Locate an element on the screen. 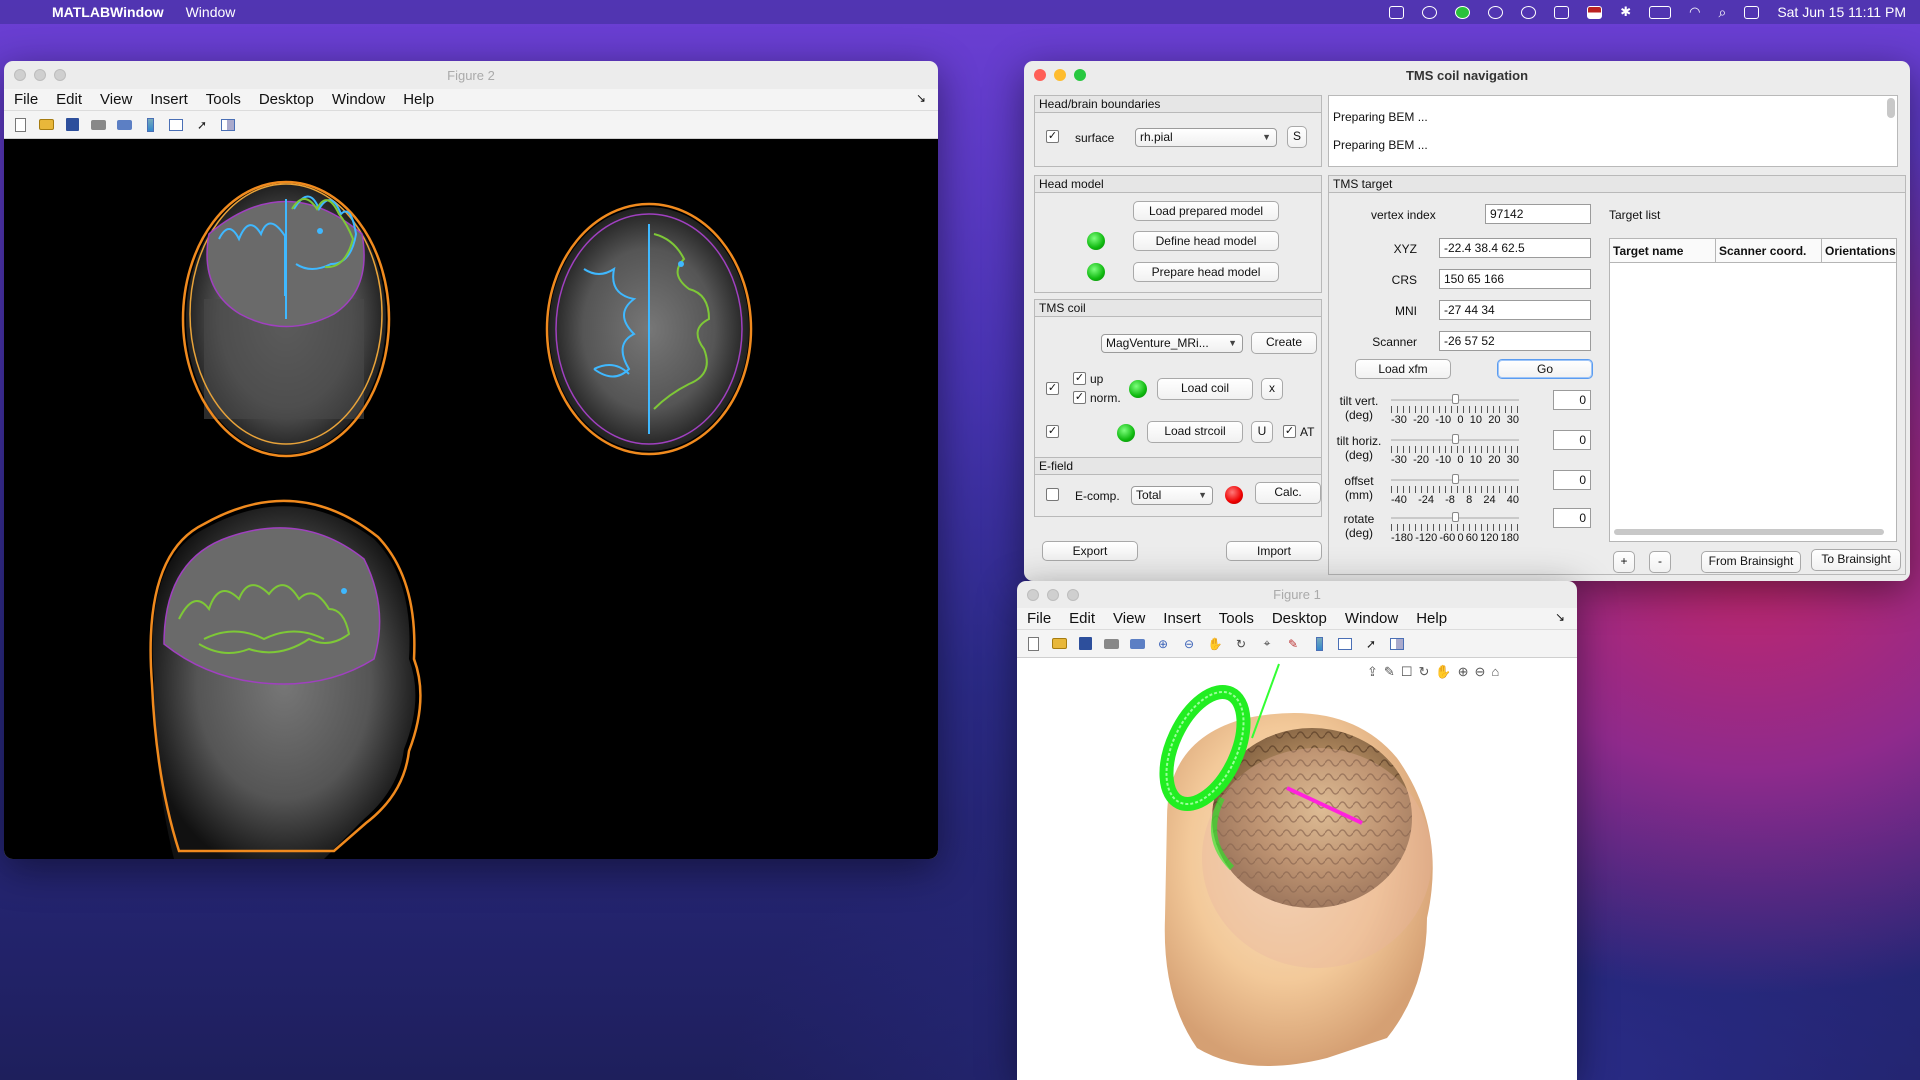 This screenshot has height=1080, width=1920. ecomp-checkbox is located at coordinates (1052, 494).